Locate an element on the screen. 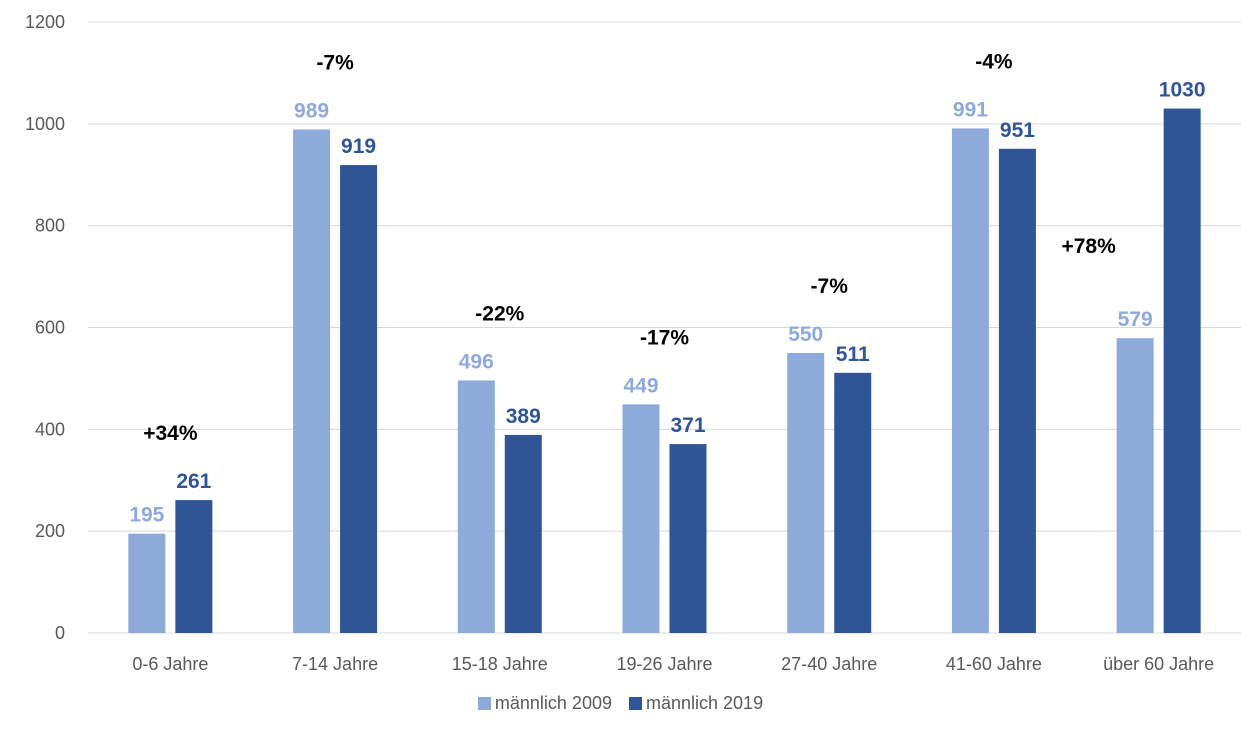 Image resolution: width=1241 pixels, height=735 pixels. data-label: 389 is located at coordinates (523, 416).